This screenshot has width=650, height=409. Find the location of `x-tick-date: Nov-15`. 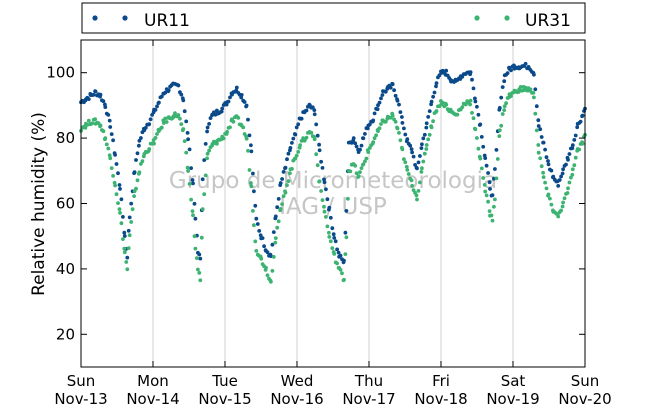

x-tick-date: Nov-15 is located at coordinates (224, 399).